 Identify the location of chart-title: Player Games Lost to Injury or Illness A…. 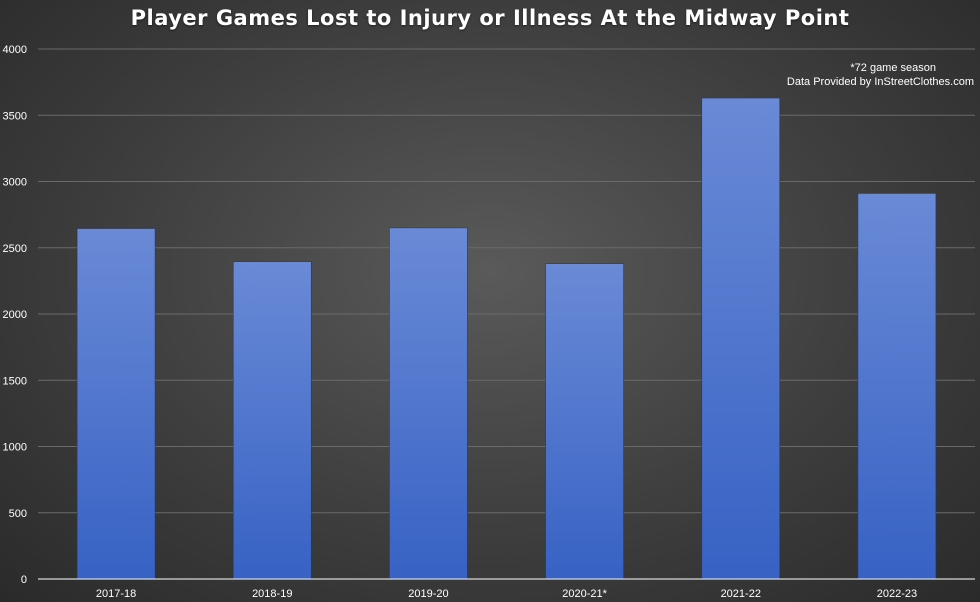
(490, 18).